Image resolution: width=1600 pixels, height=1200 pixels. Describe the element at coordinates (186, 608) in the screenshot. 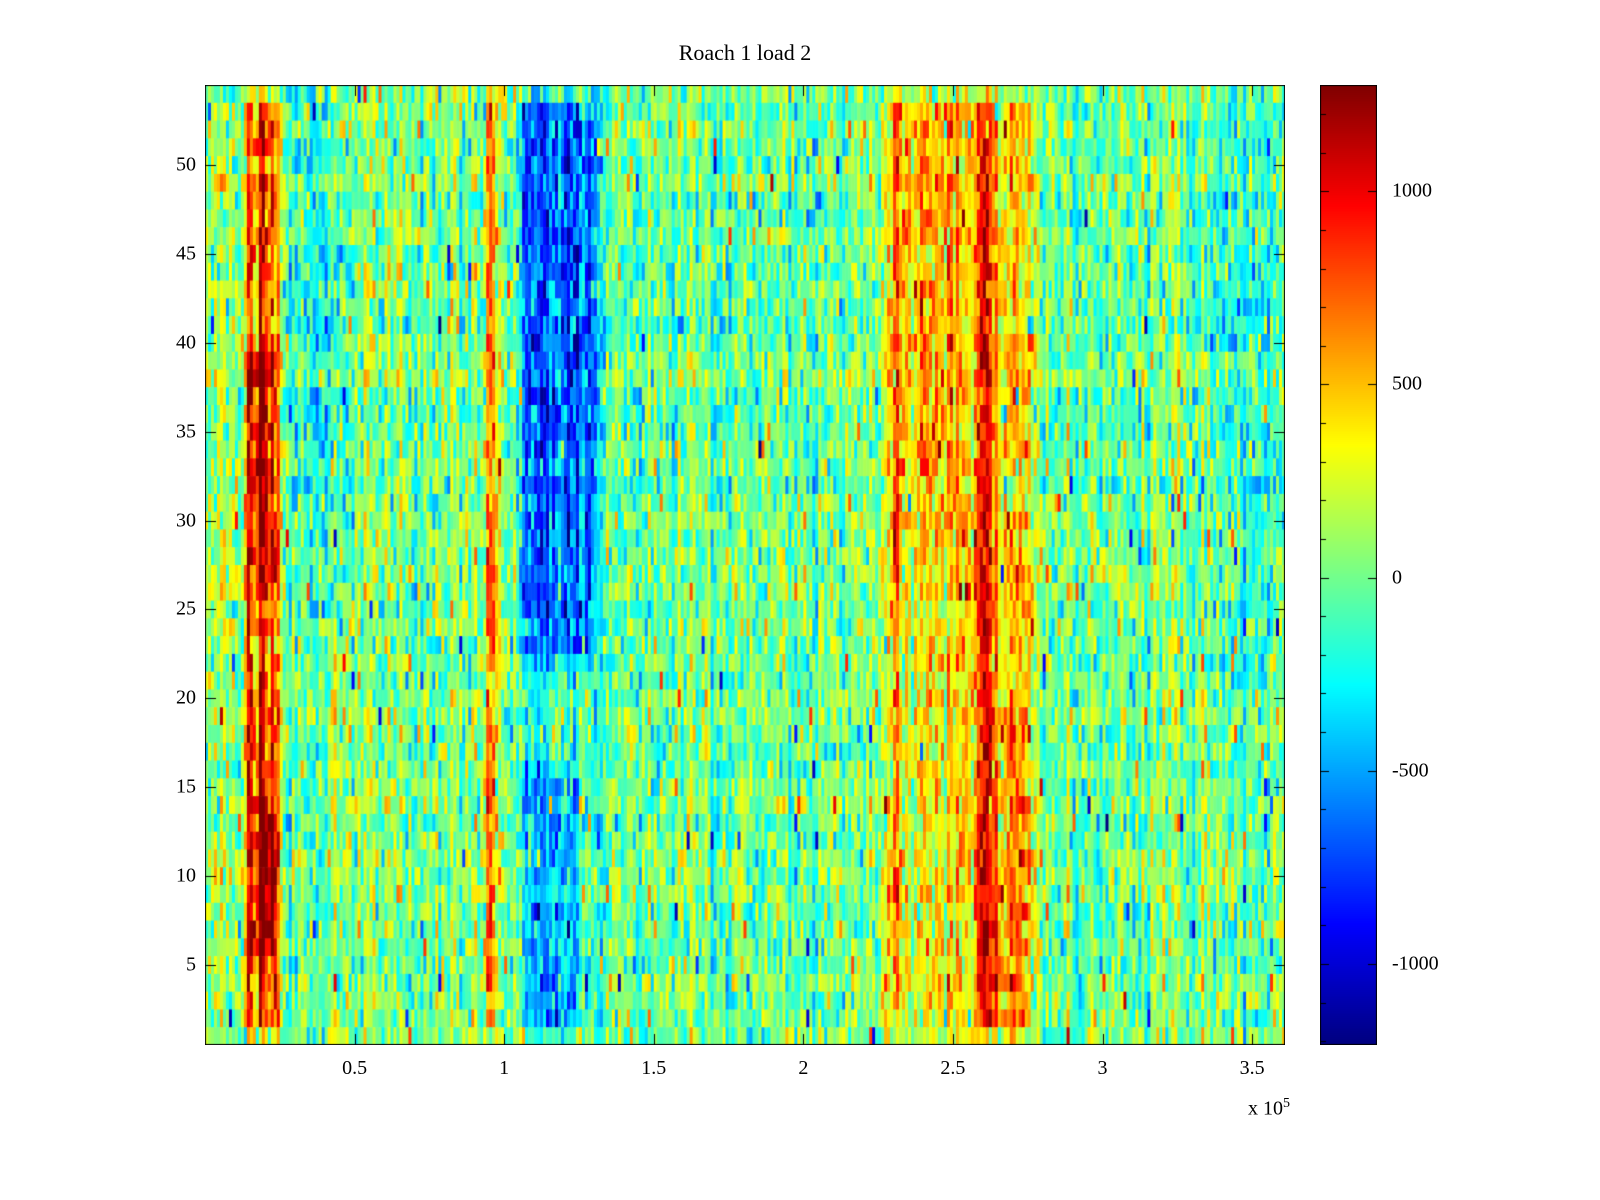

I see `y-tick-label: 25` at that location.